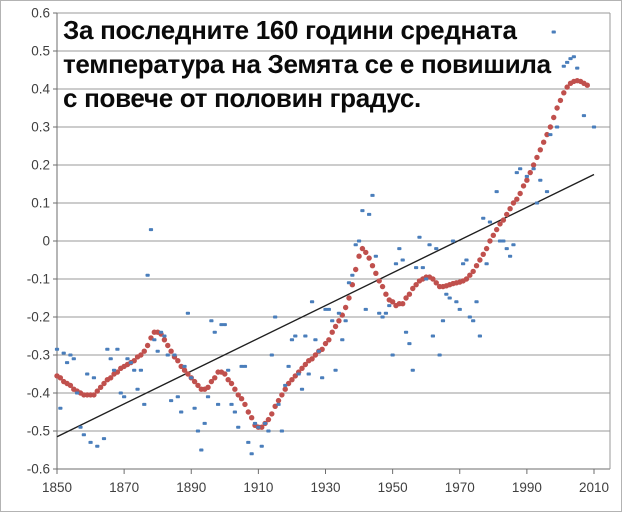 This screenshot has height=512, width=622. What do you see at coordinates (40, 51) in the screenshot?
I see `y-tick-label: 0.5` at bounding box center [40, 51].